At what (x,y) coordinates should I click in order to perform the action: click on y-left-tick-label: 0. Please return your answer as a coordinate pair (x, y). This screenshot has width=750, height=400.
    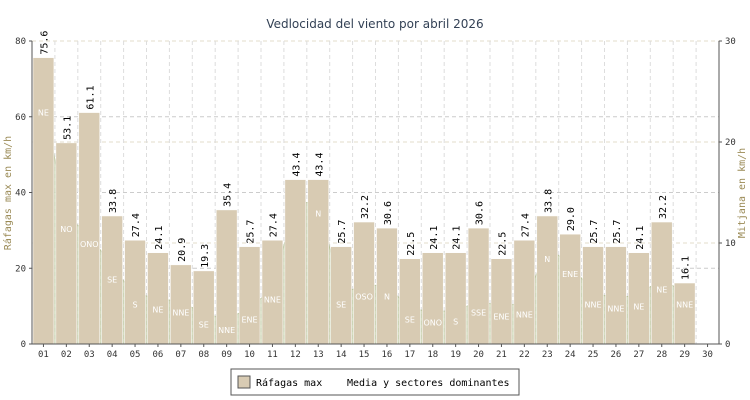
    Looking at the image, I should click on (23, 345).